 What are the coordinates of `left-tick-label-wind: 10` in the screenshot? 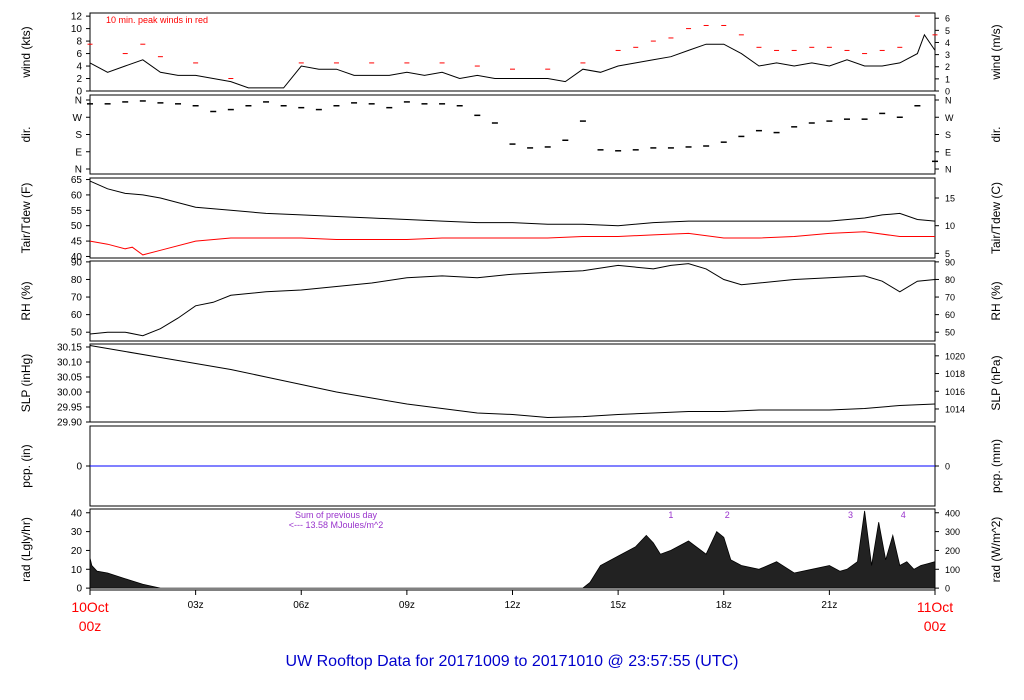 It's located at (77, 29).